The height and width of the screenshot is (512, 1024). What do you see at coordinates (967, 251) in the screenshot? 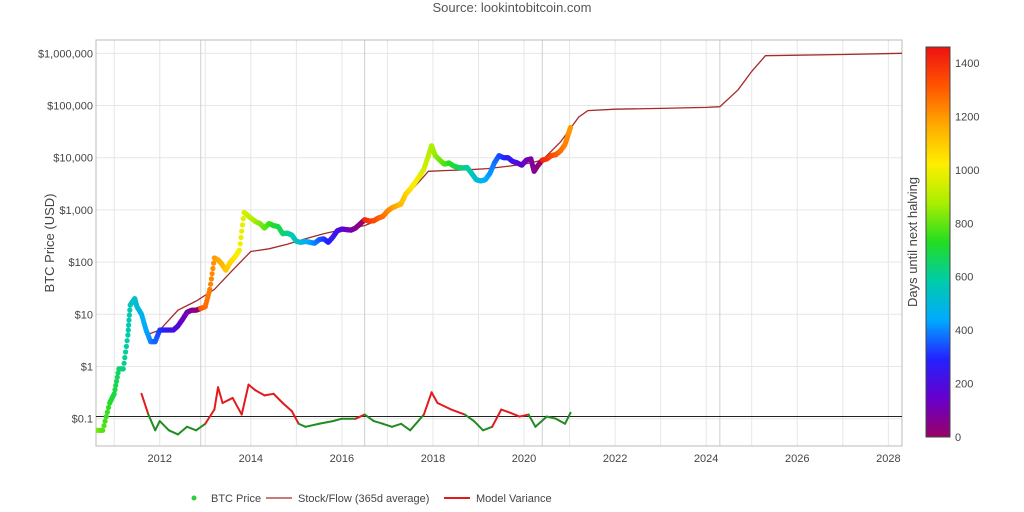
I see `colorbar-ticks: 0 200 400 600 800 1000 1200 1400` at bounding box center [967, 251].